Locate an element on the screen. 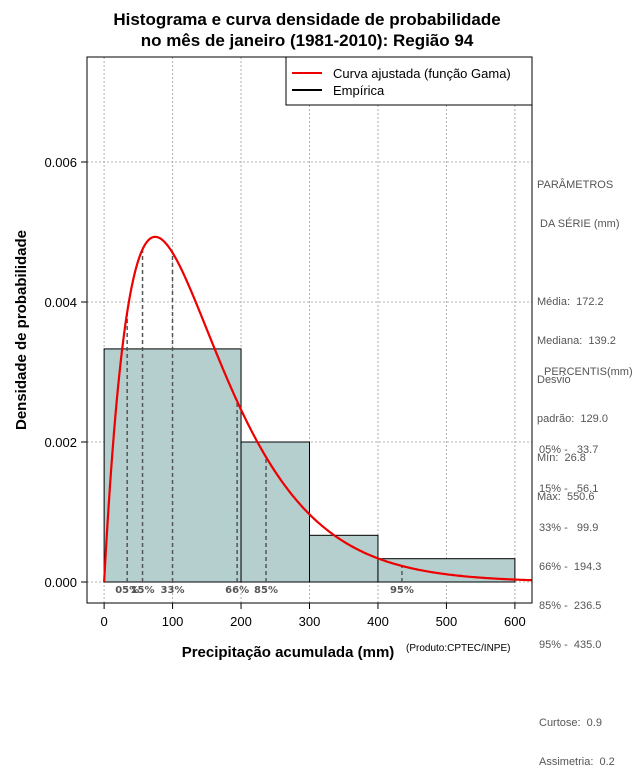 The height and width of the screenshot is (782, 640). y-tick-label: 0.006 is located at coordinates (60, 162).